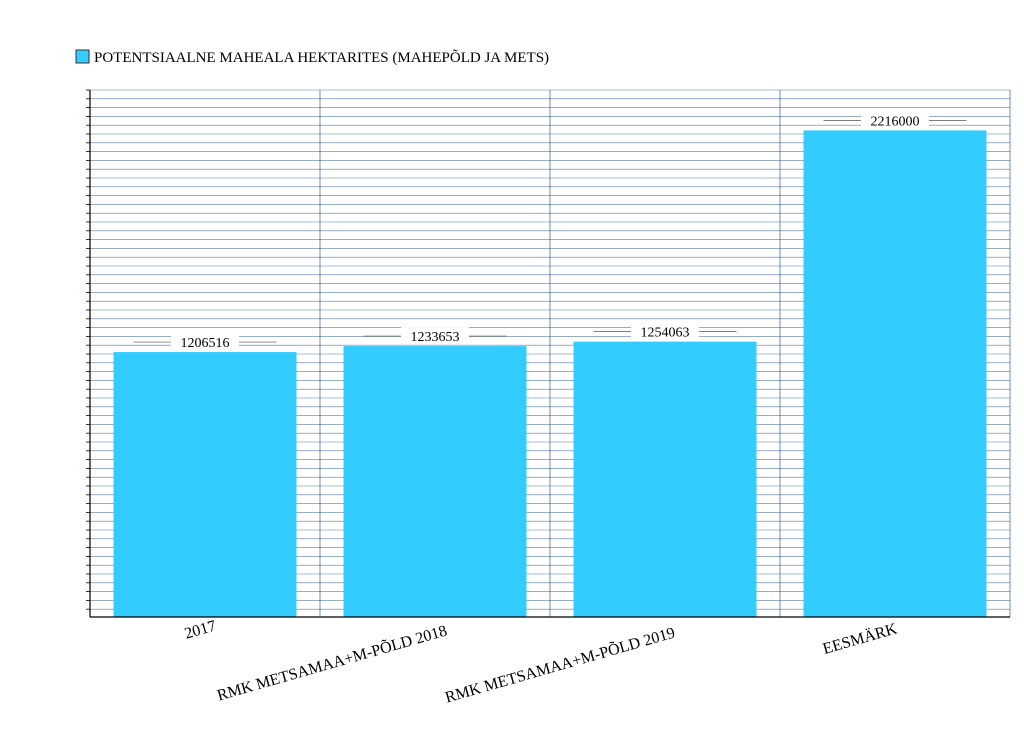 Image resolution: width=1024 pixels, height=753 pixels. I want to click on data-label-2: 1233653, so click(435, 337).